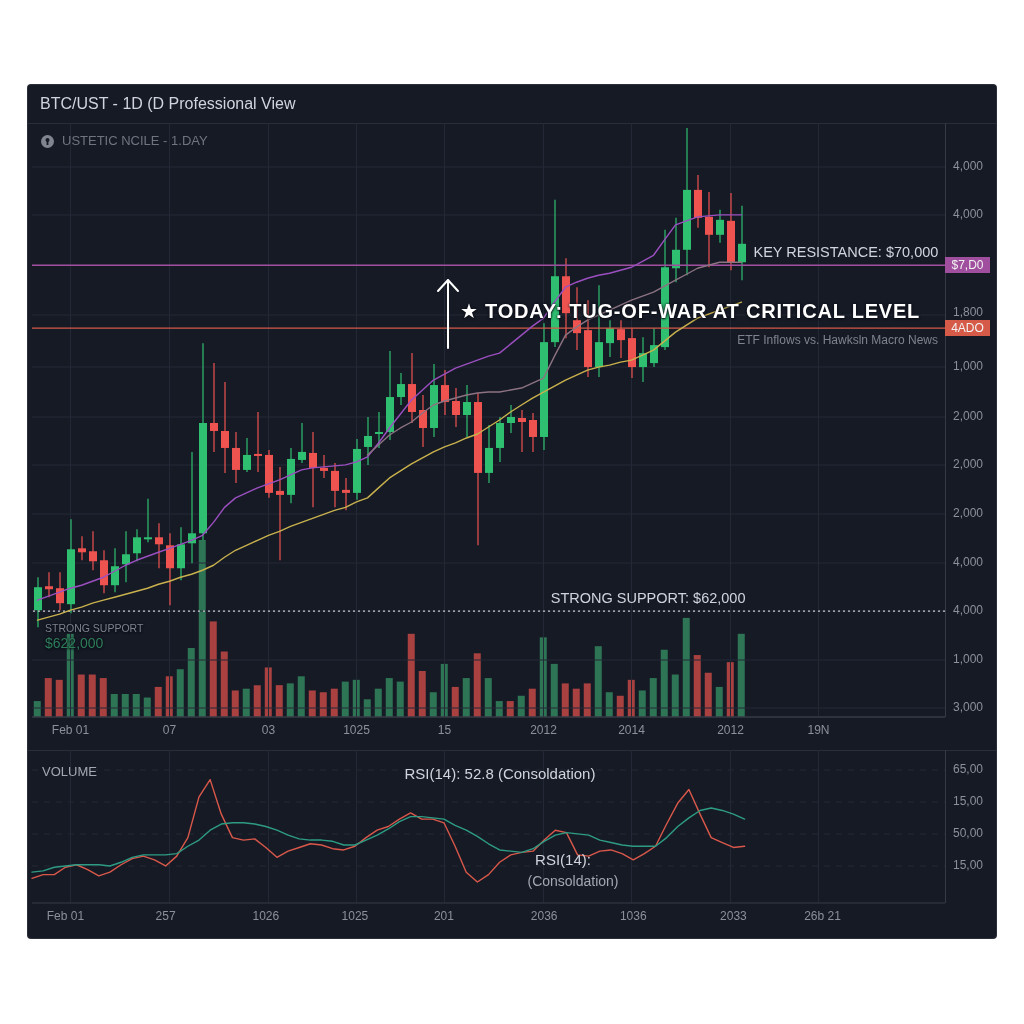 Image resolution: width=1024 pixels, height=1024 pixels. Describe the element at coordinates (500, 774) in the screenshot. I see `chart-subtitle: RSI(14): 52.8 (Consoldation)` at that location.